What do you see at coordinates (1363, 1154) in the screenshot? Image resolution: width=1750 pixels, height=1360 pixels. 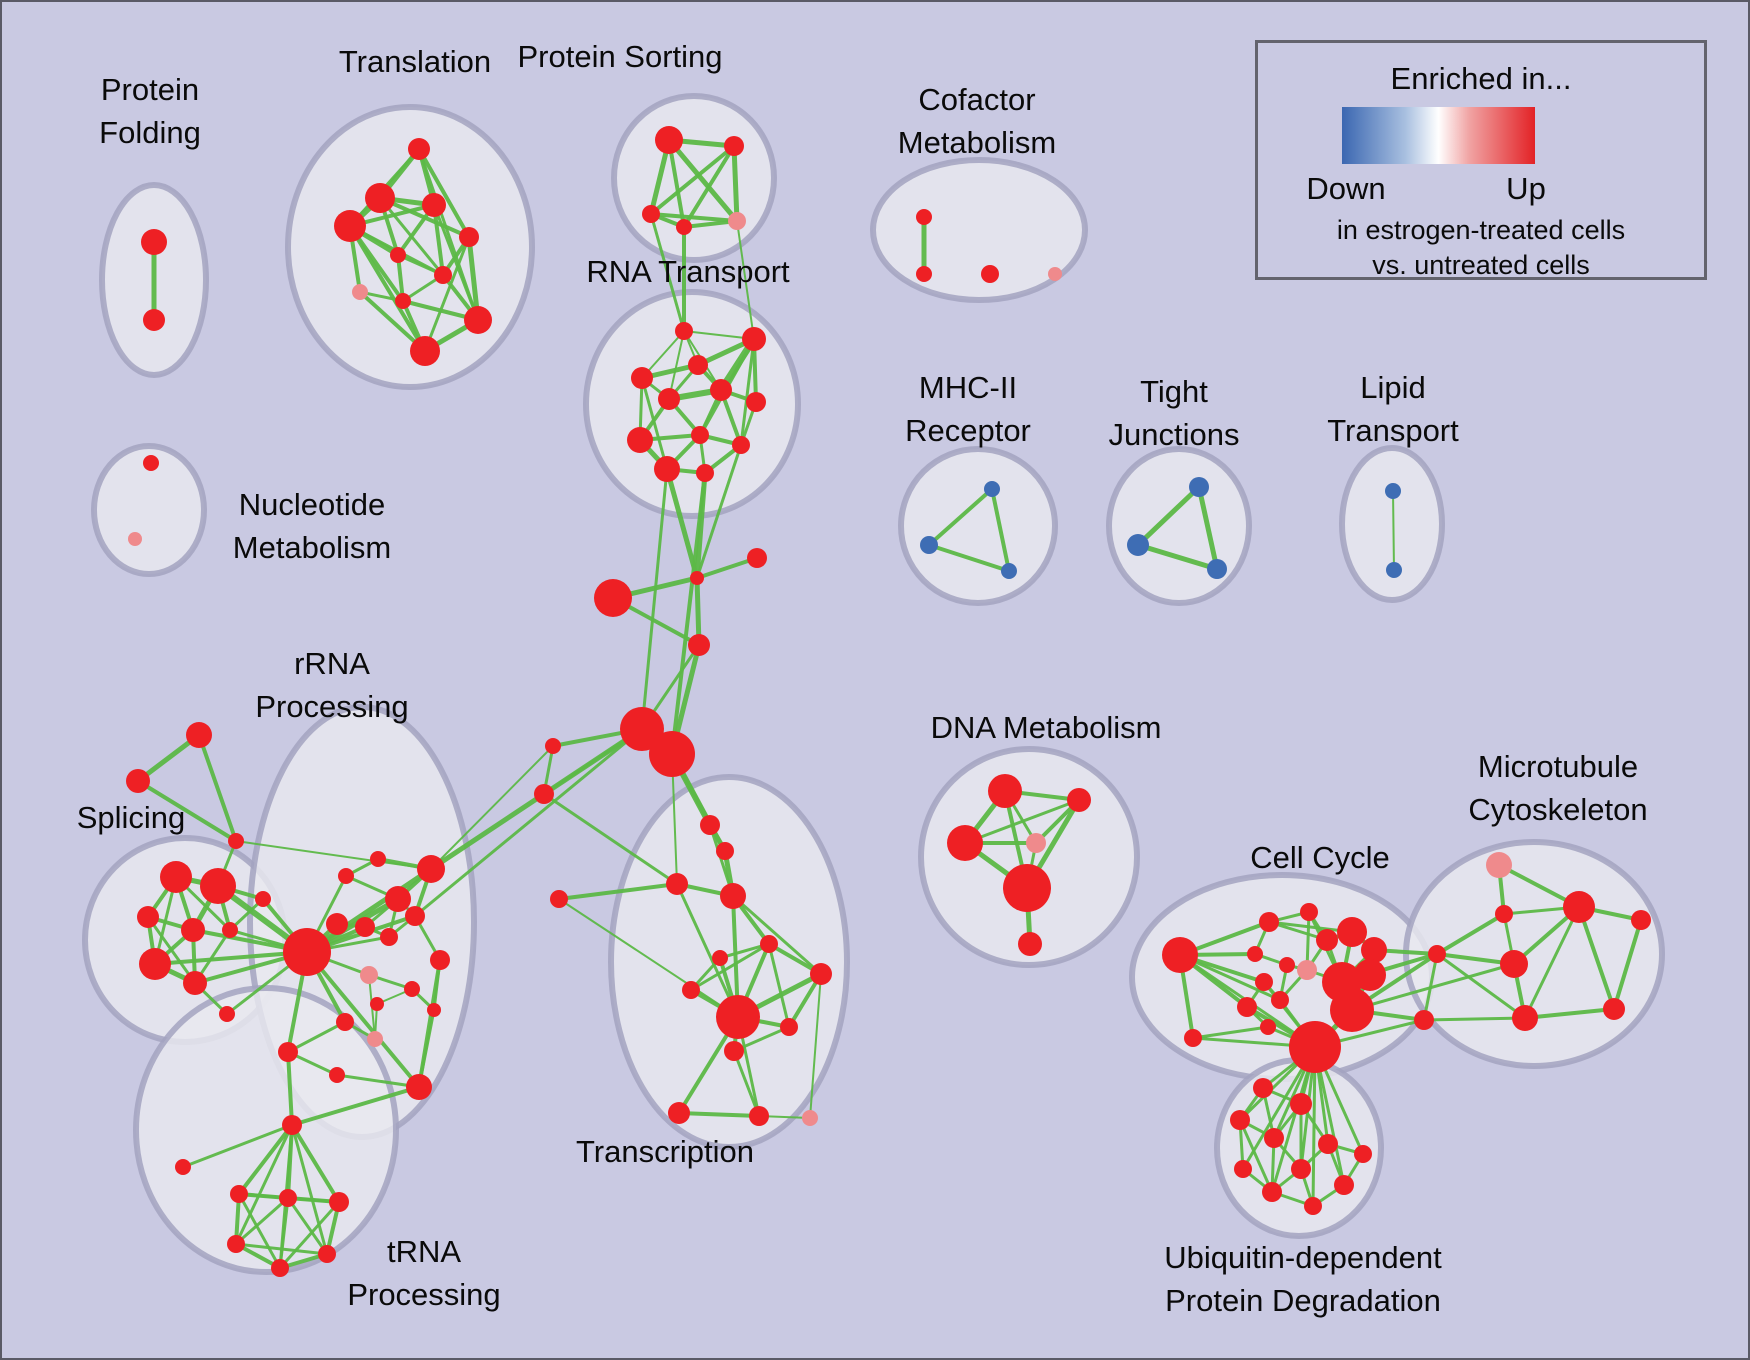 I see `node-ub5` at bounding box center [1363, 1154].